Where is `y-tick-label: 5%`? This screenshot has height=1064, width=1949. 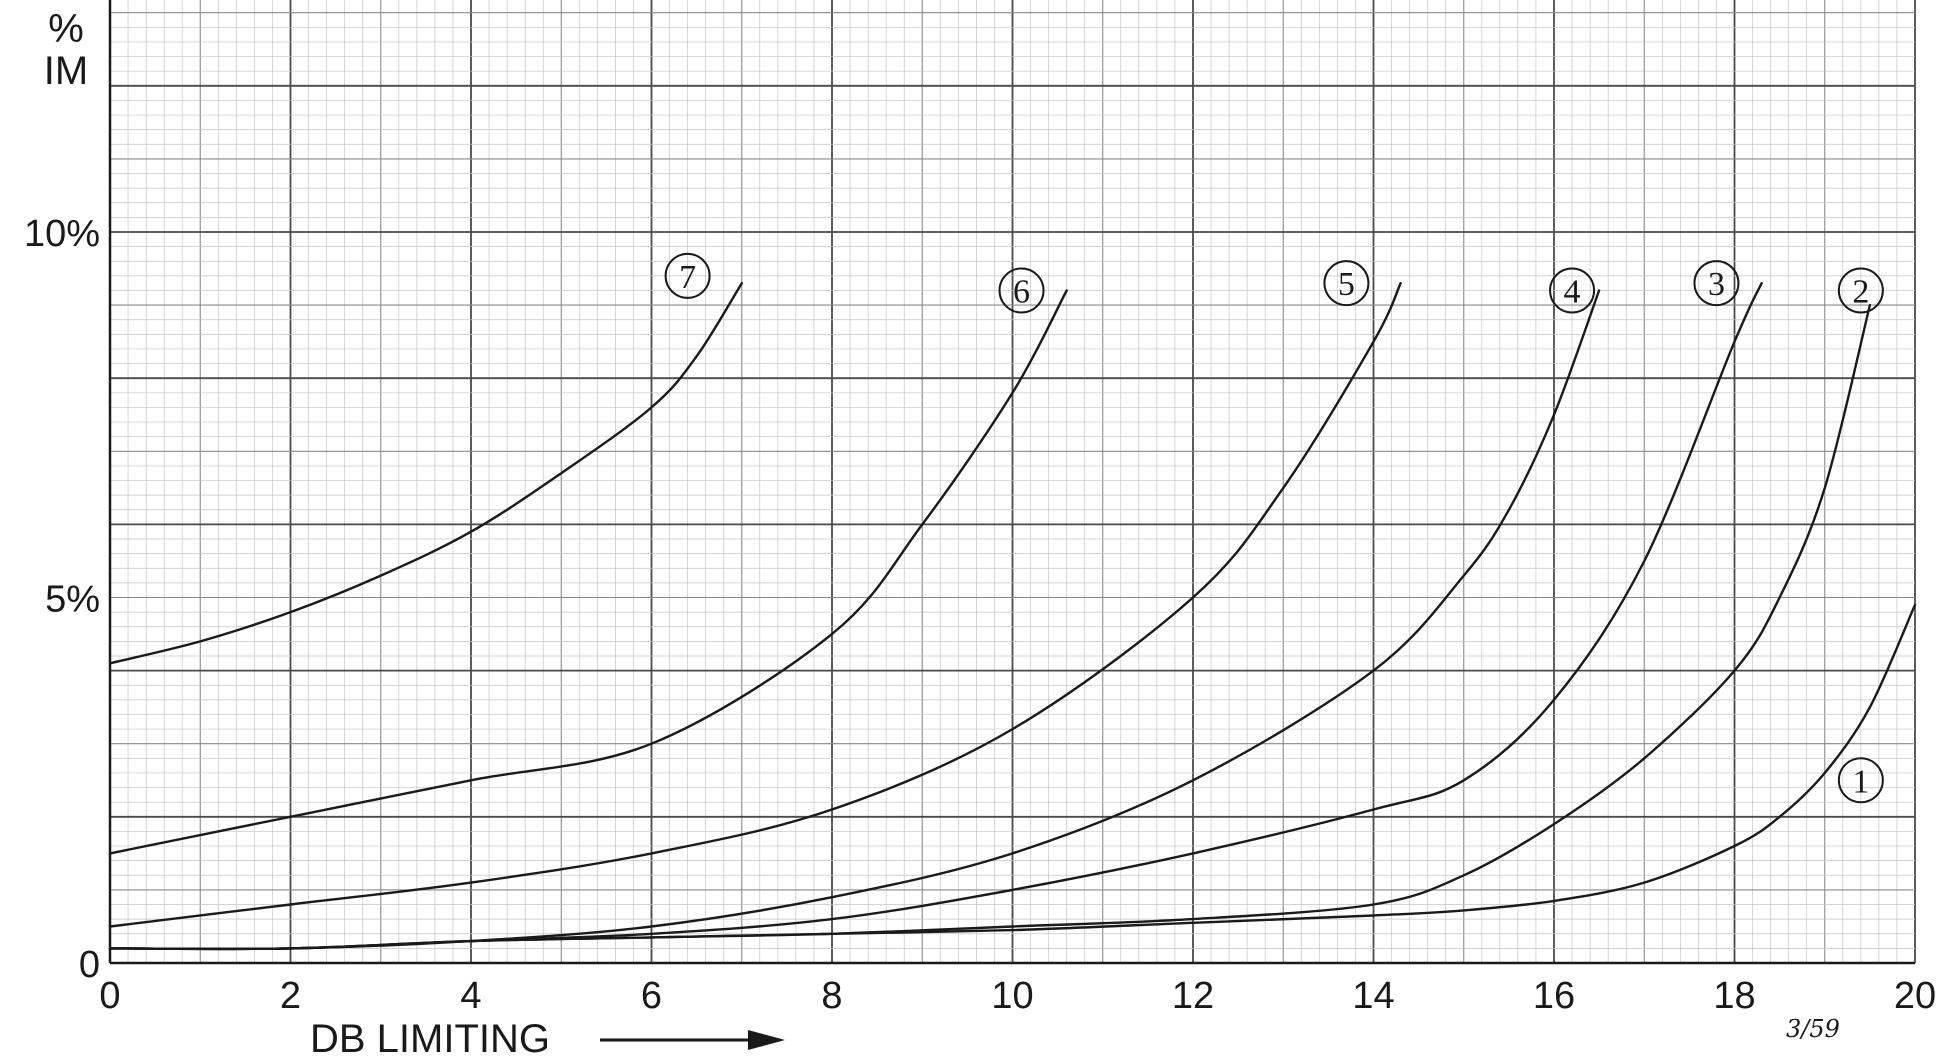 y-tick-label: 5% is located at coordinates (72, 600).